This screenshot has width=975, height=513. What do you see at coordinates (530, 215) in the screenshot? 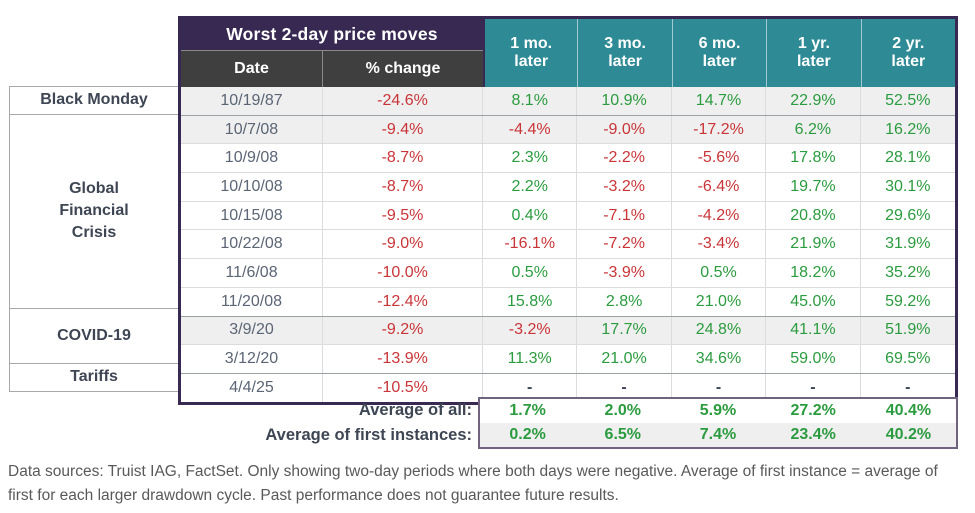
I see `return-cell: 0.4%` at bounding box center [530, 215].